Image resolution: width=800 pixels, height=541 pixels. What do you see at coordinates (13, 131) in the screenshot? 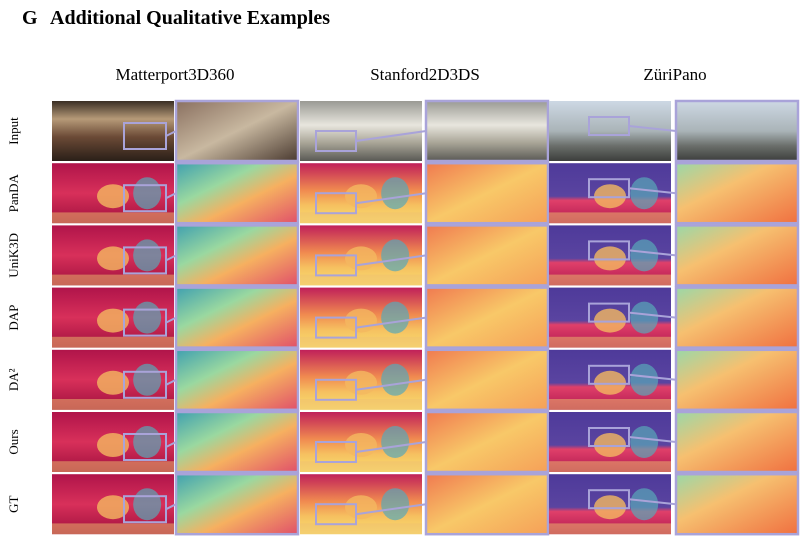
I see `row-label: Input` at bounding box center [13, 131].